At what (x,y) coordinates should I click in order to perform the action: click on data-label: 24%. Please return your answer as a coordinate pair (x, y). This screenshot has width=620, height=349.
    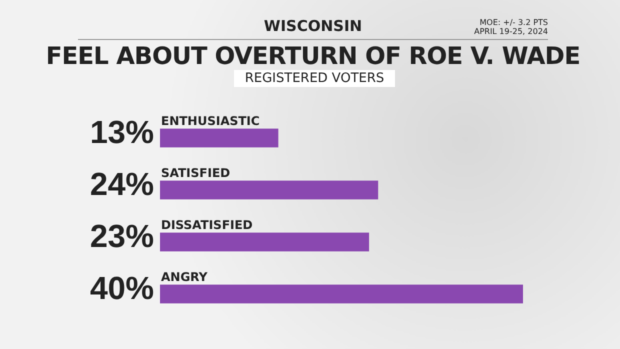
    Looking at the image, I should click on (122, 184).